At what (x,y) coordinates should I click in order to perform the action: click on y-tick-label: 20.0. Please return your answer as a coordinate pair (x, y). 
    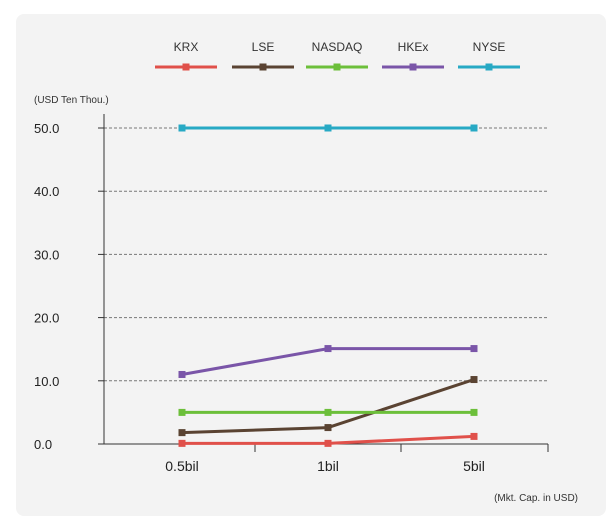
    Looking at the image, I should click on (46, 318).